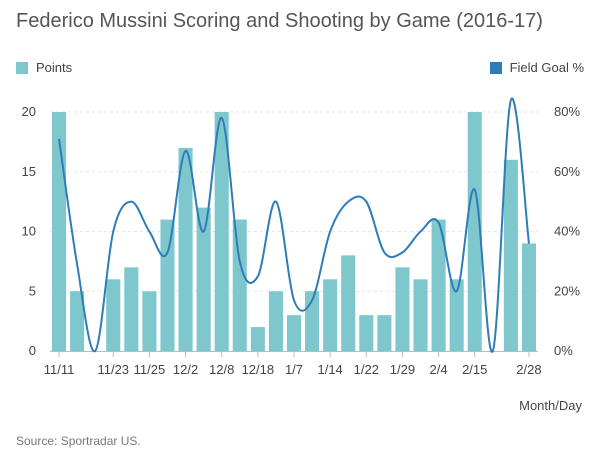 The height and width of the screenshot is (460, 600). I want to click on source-note: Source: Sportradar US., so click(78, 441).